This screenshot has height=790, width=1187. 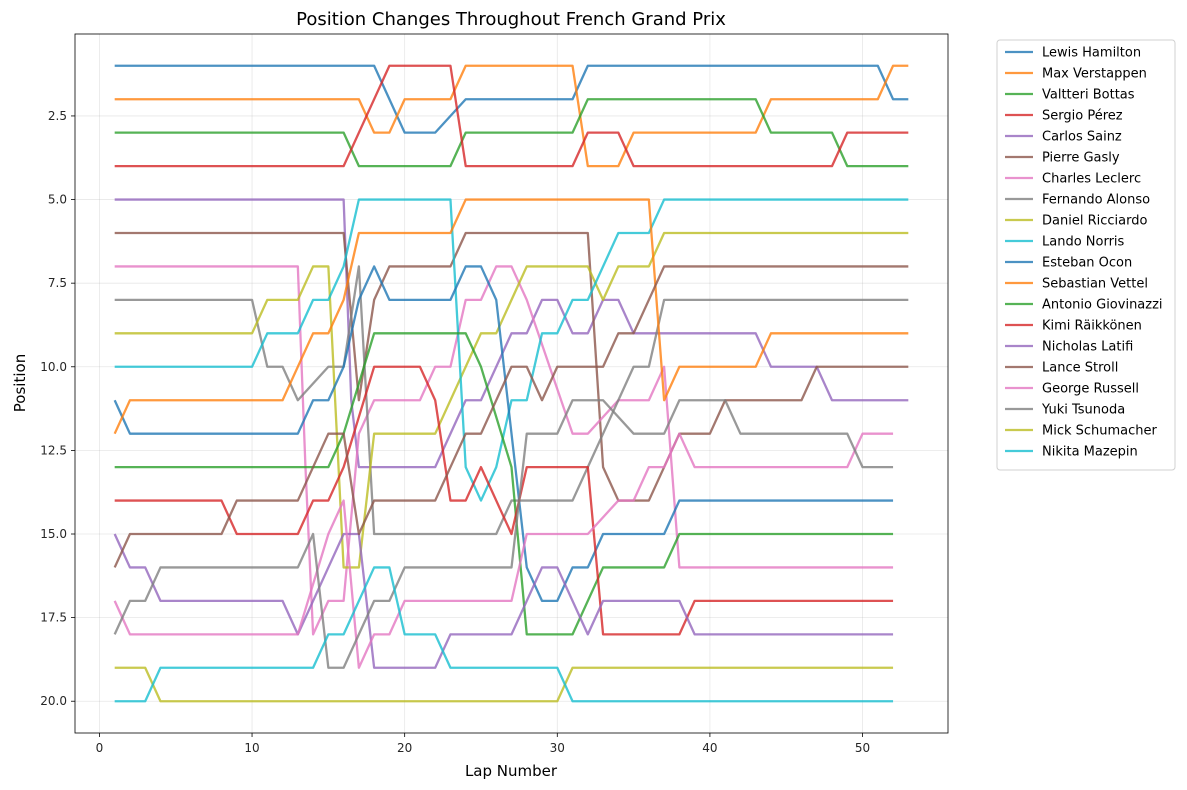 I want to click on legend-label: Antonio Giovinazzi, so click(x=1102, y=305).